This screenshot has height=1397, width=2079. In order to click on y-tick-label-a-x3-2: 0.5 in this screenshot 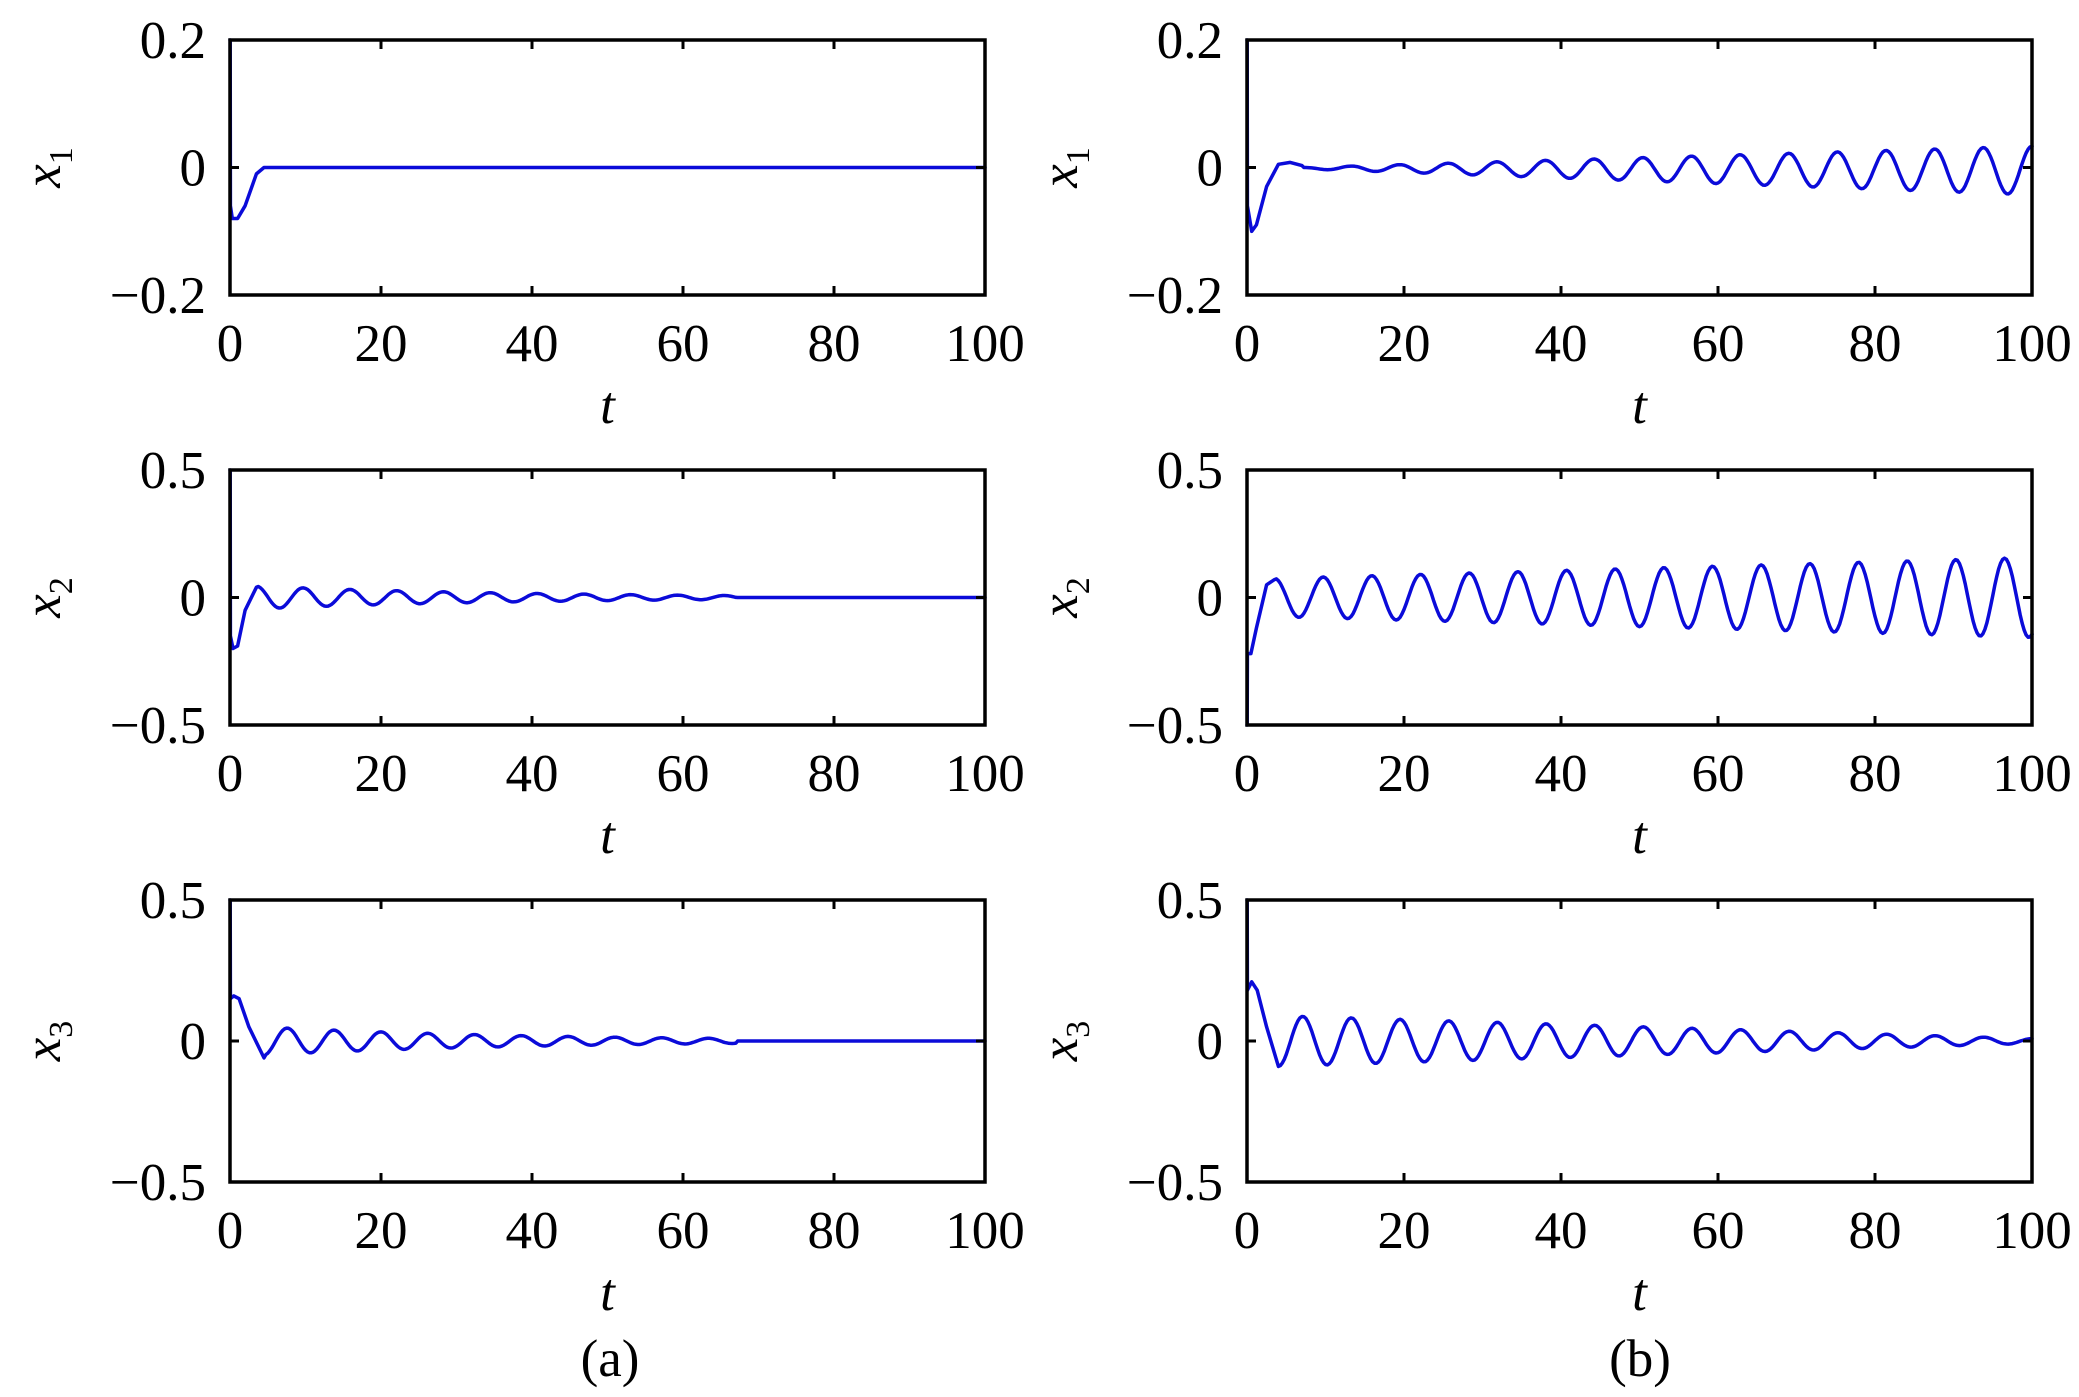, I will do `click(173, 901)`.